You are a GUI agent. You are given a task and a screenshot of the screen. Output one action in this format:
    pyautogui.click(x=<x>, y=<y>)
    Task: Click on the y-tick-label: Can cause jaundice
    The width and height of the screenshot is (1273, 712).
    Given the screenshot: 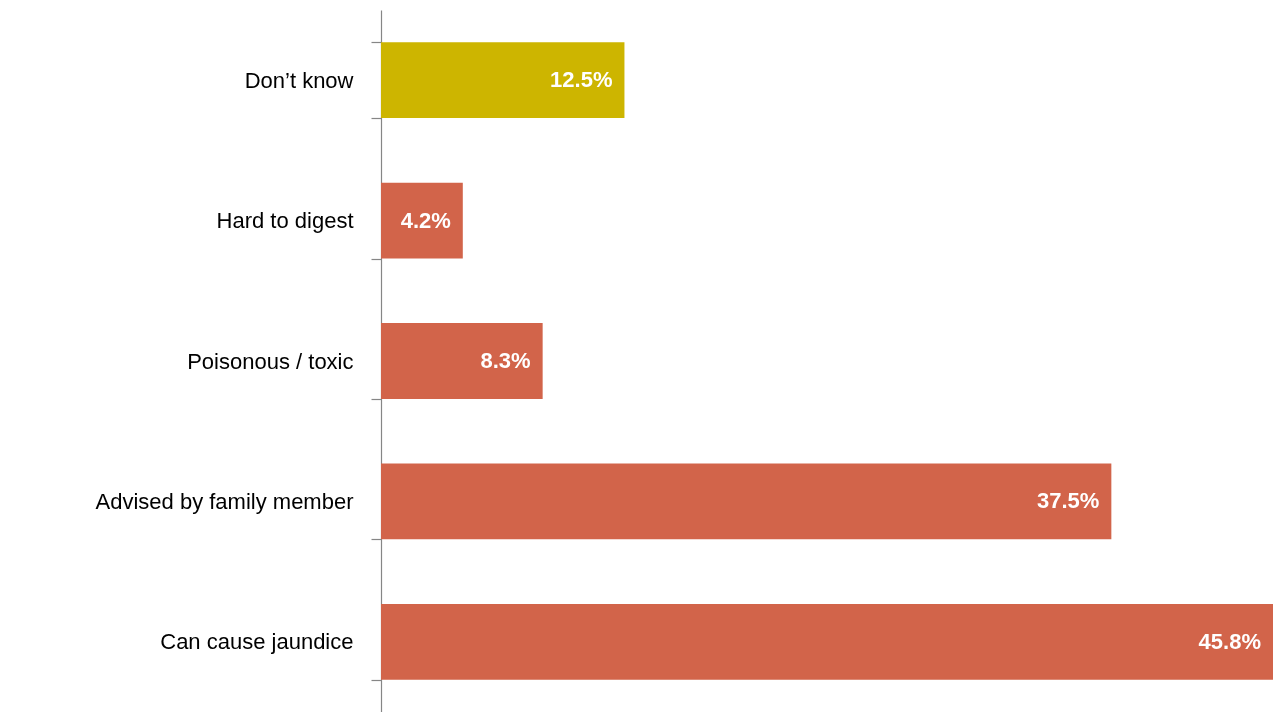 What is the action you would take?
    pyautogui.click(x=257, y=642)
    